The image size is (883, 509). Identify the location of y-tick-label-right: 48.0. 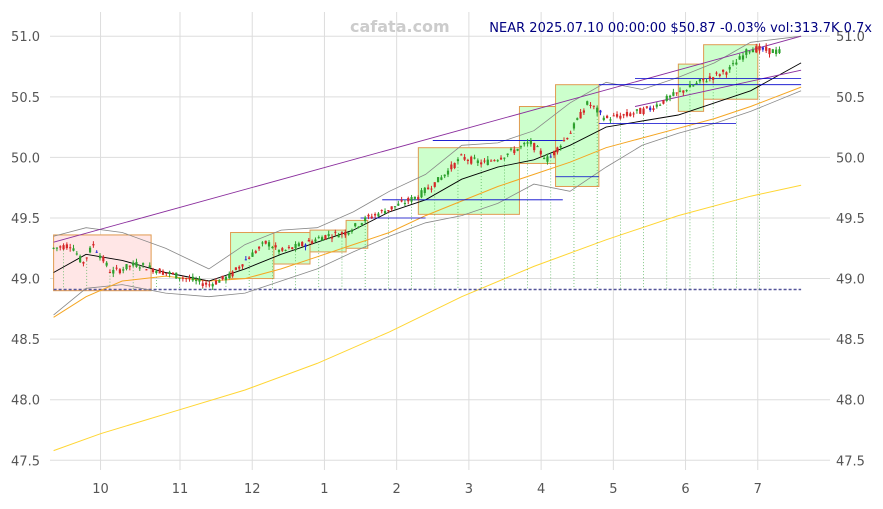
(850, 401).